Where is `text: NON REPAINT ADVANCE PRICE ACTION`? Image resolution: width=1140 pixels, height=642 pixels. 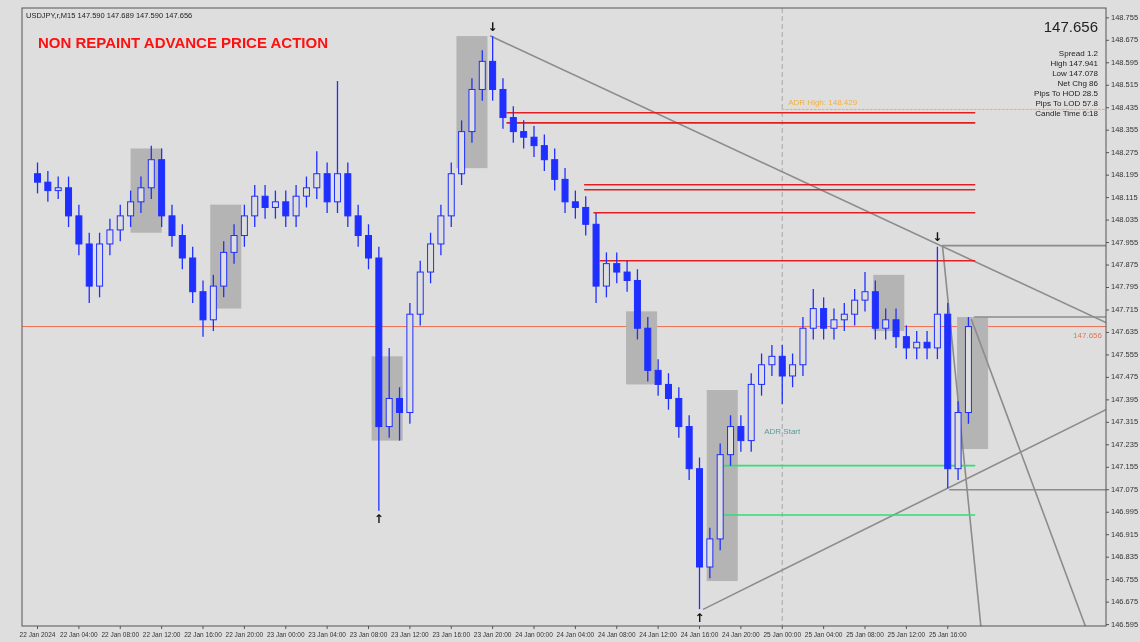 text: NON REPAINT ADVANCE PRICE ACTION is located at coordinates (183, 42).